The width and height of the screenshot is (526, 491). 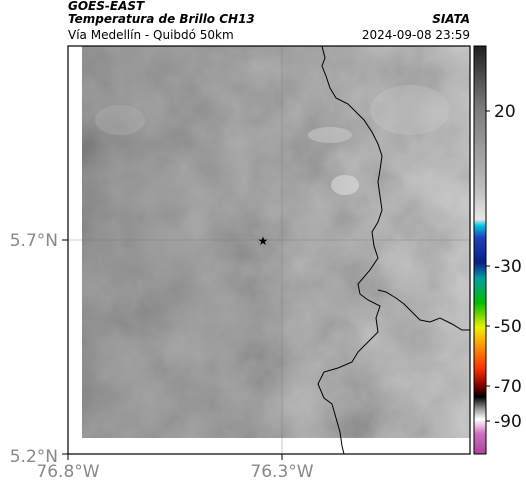 I want to click on y-tick-label: 5.2°N, so click(x=34, y=457).